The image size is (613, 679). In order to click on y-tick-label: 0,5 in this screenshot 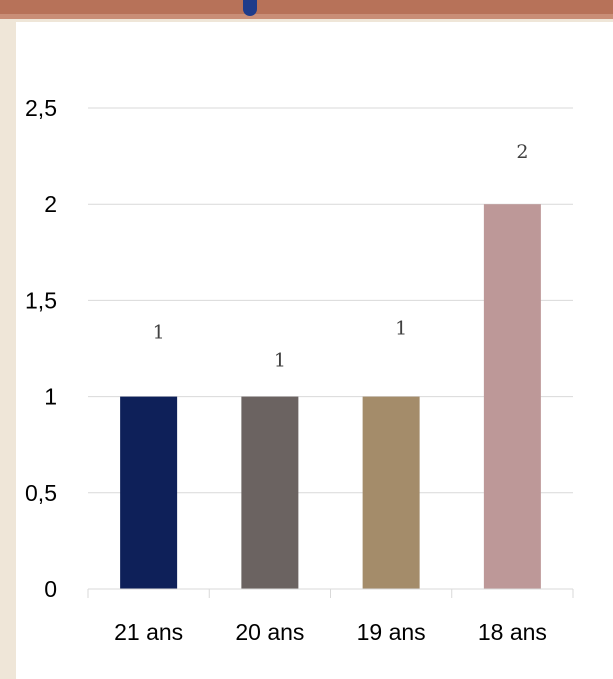, I will do `click(41, 493)`.